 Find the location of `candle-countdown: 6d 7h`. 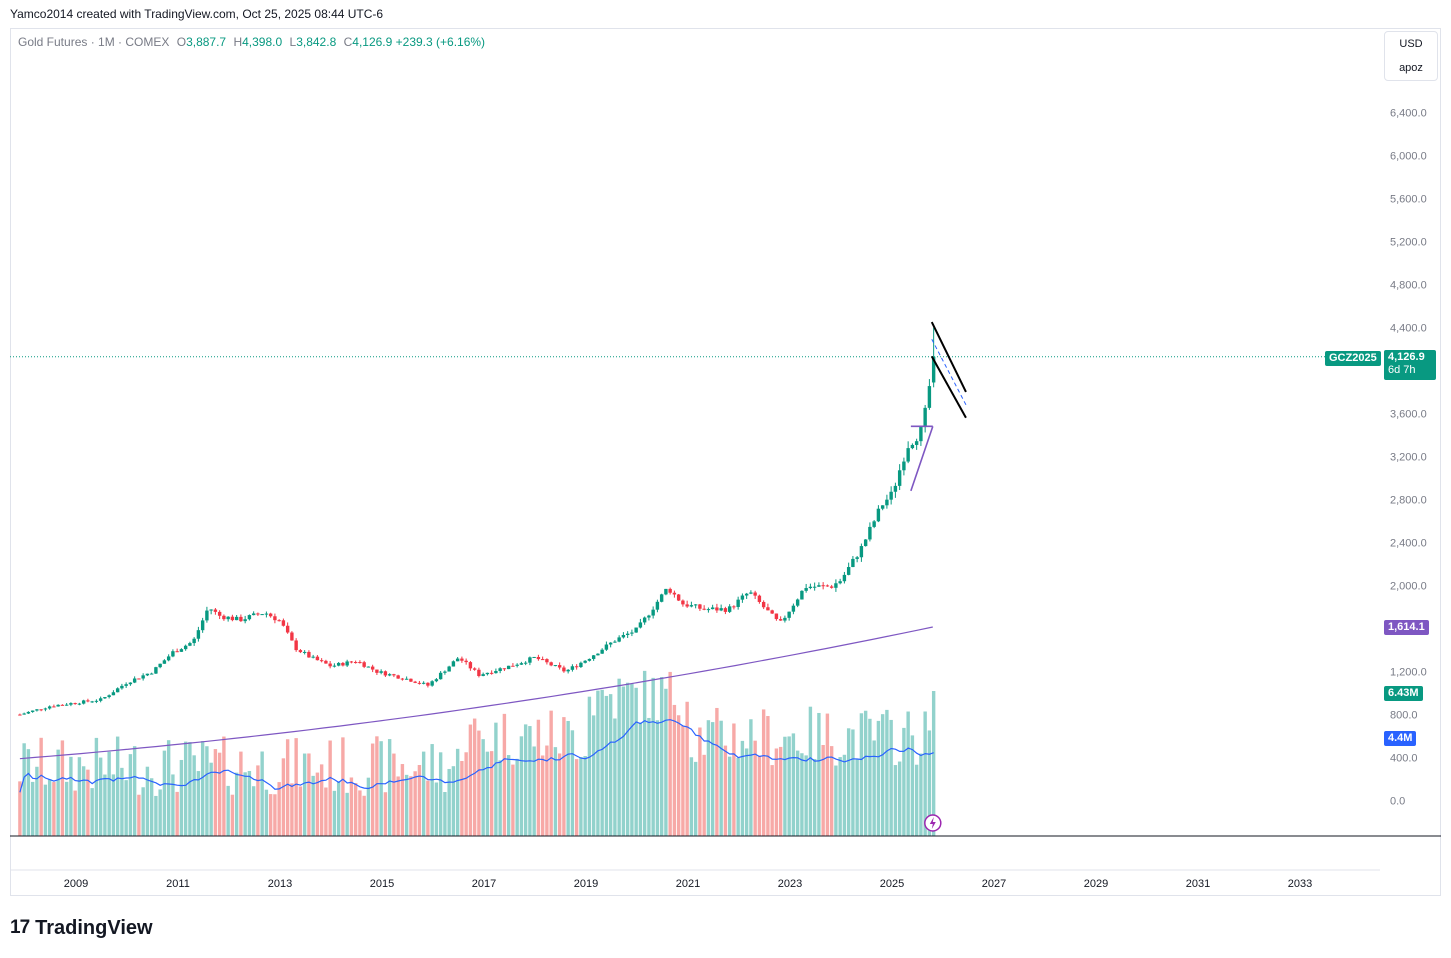

candle-countdown: 6d 7h is located at coordinates (1402, 370).